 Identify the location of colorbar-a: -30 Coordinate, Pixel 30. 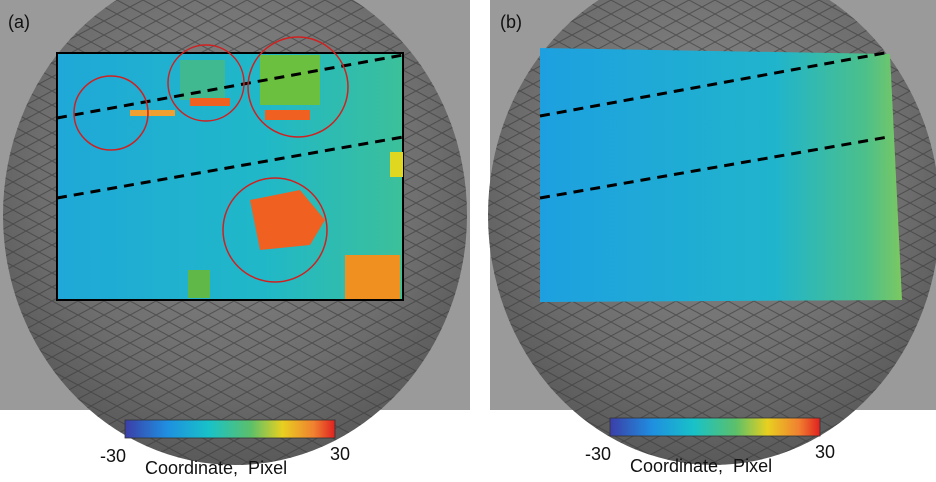
(225, 448).